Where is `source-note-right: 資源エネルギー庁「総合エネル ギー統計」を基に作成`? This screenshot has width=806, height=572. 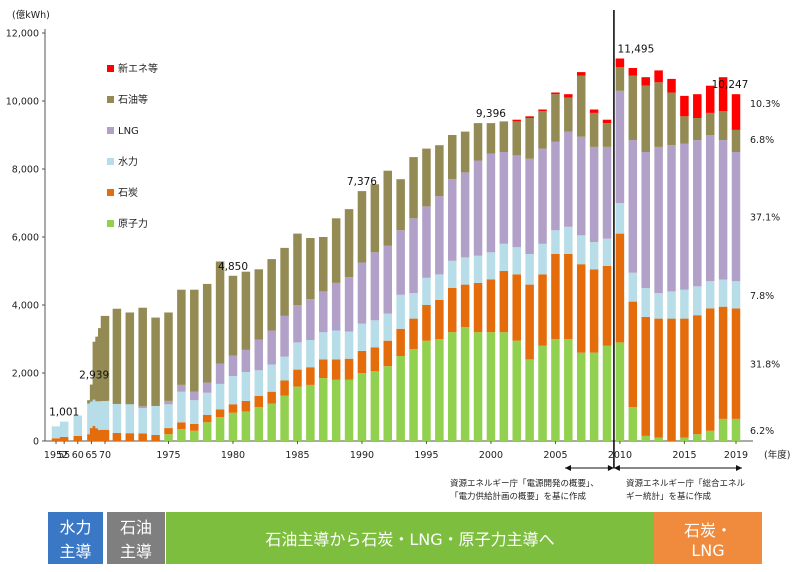
source-note-right: 資源エネルギー庁「総合エネル ギー統計」を基に作成 is located at coordinates (686, 490).